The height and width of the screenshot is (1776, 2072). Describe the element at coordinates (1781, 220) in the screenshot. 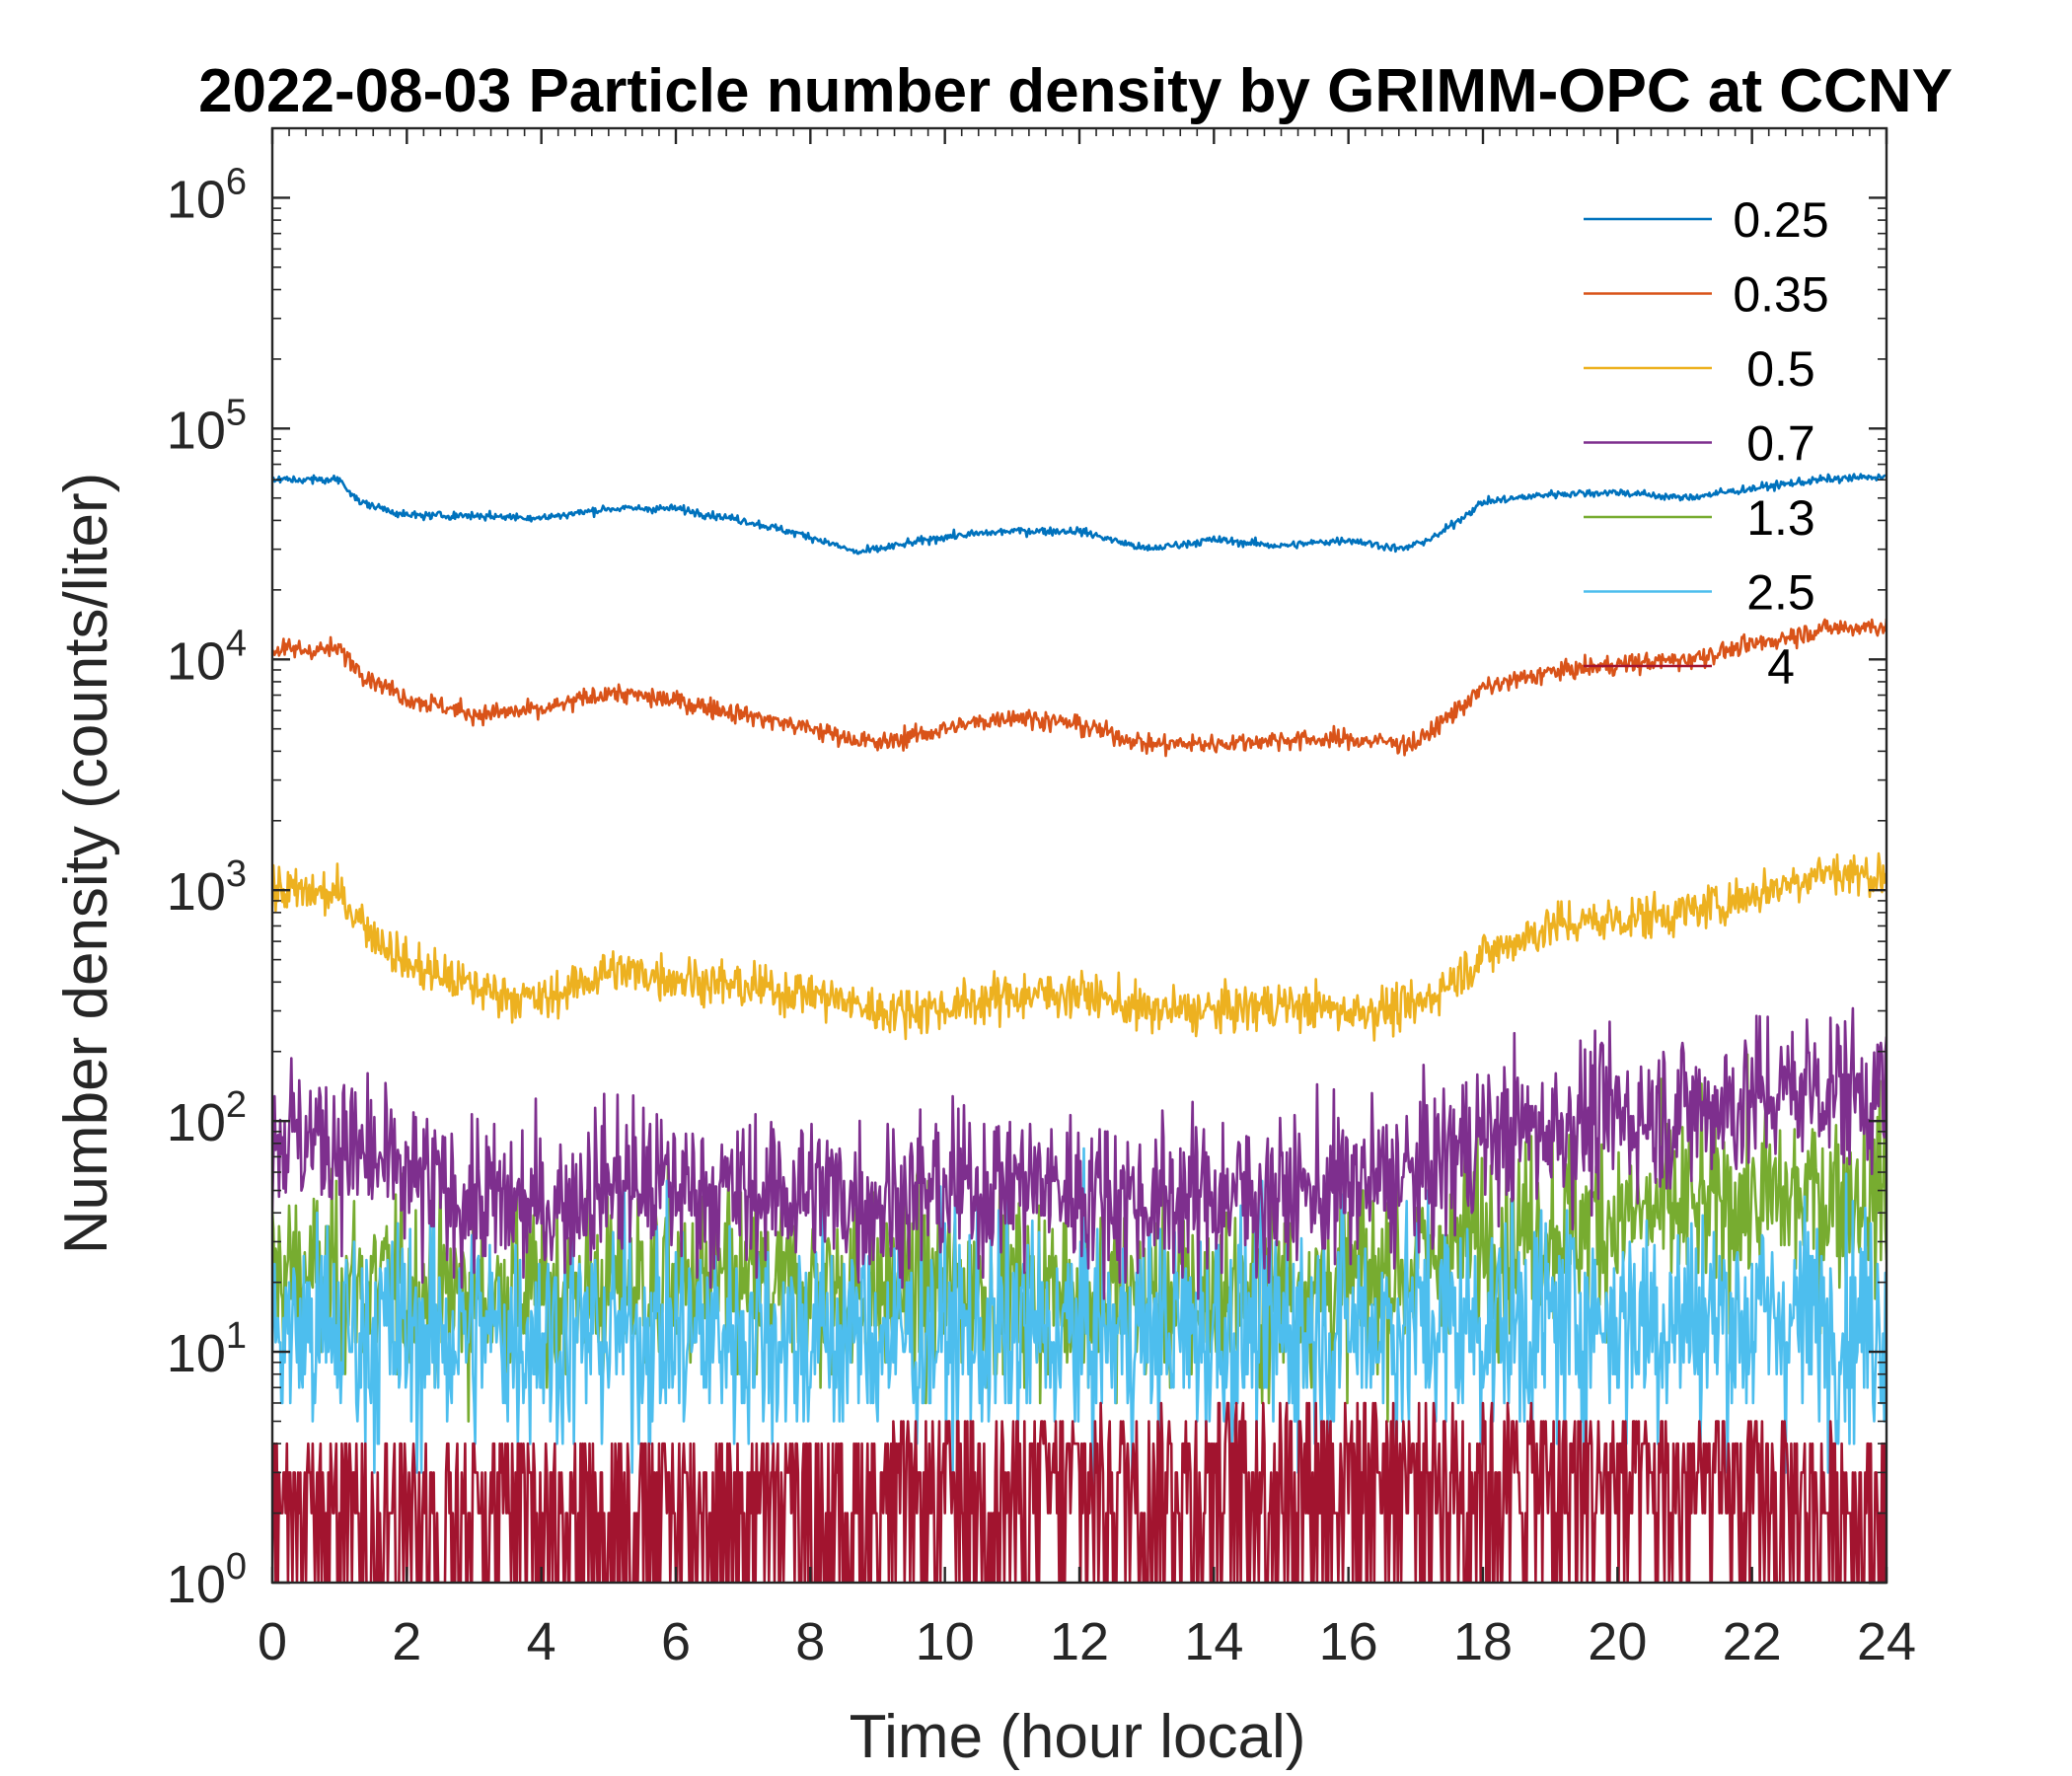

I see `legend-label-0-25: 0.25` at that location.